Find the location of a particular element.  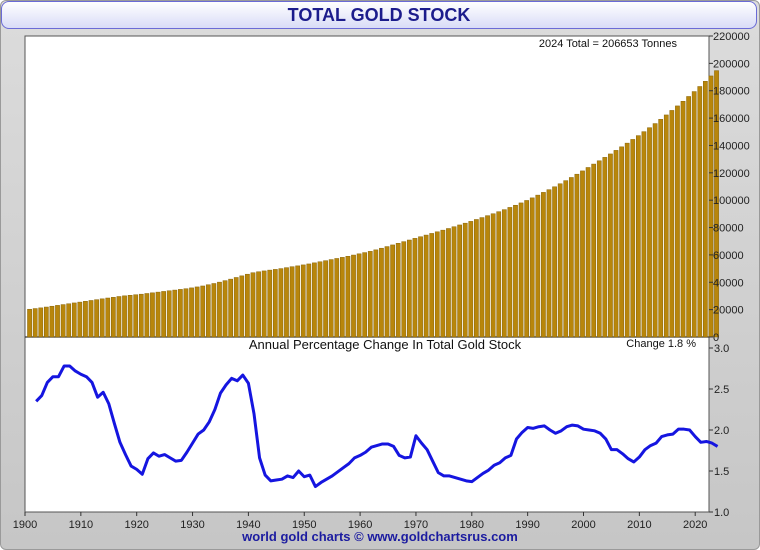

x-tick-label: 1950 is located at coordinates (304, 525).